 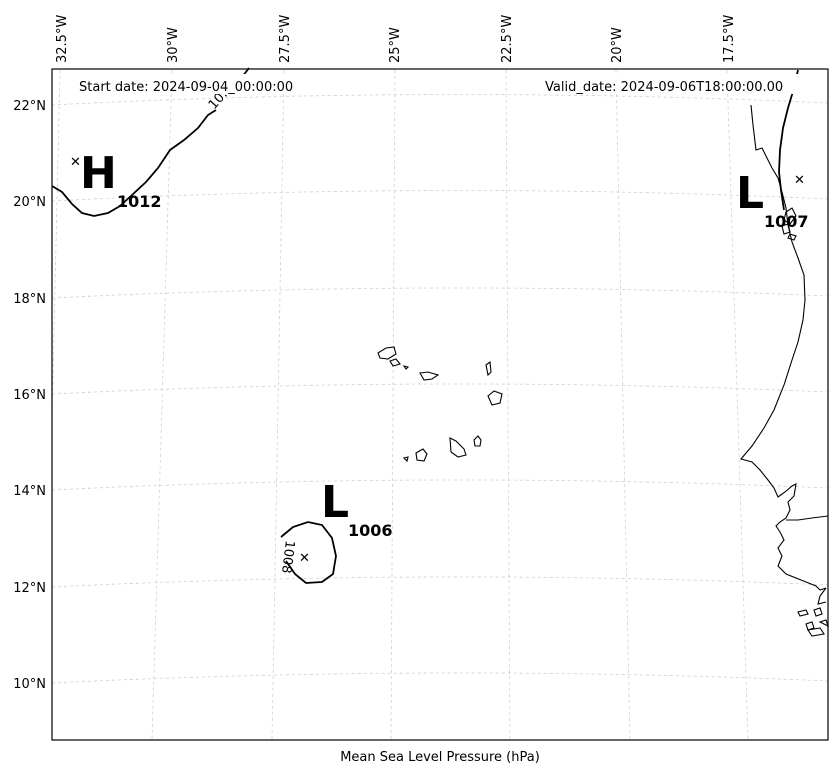 I want to click on island-santo-antao, so click(x=387, y=353).